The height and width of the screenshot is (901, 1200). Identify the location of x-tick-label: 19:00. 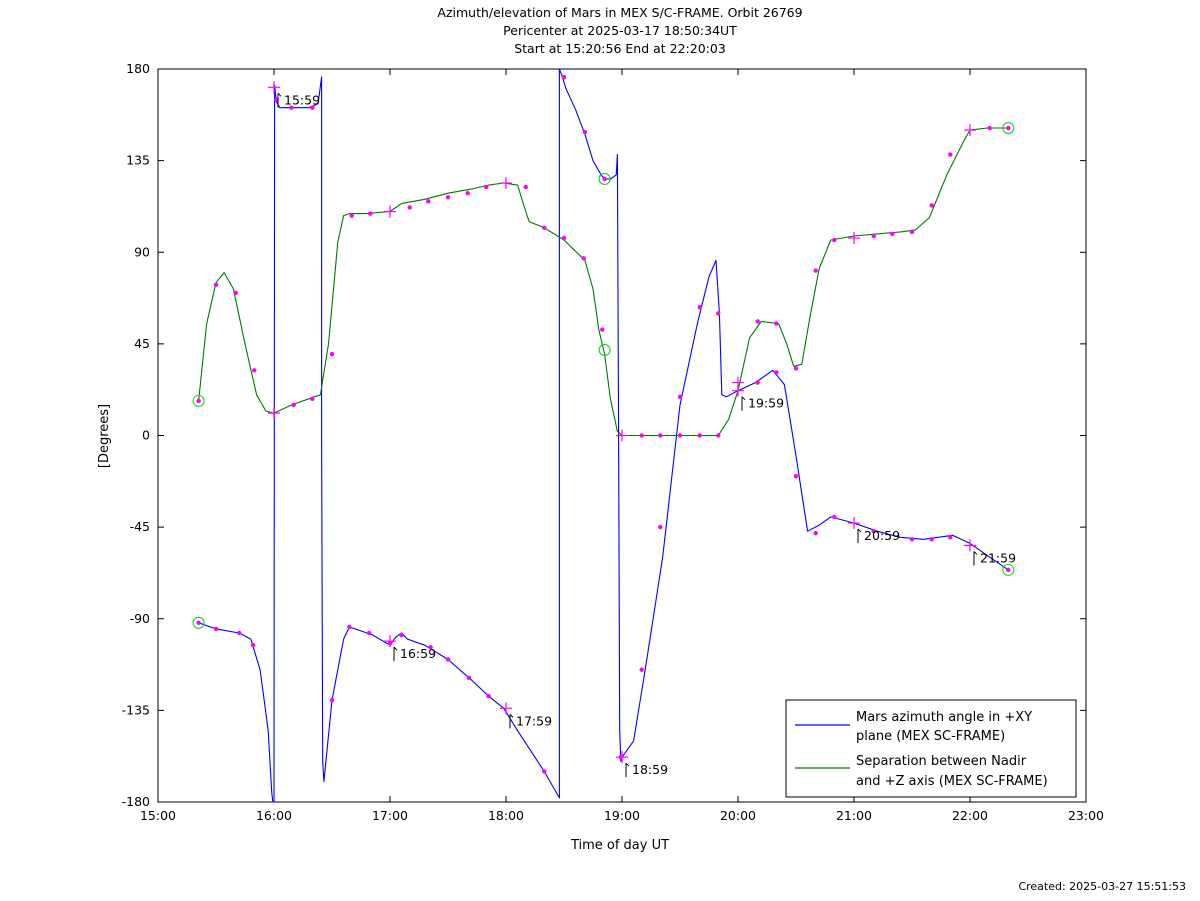
(622, 815).